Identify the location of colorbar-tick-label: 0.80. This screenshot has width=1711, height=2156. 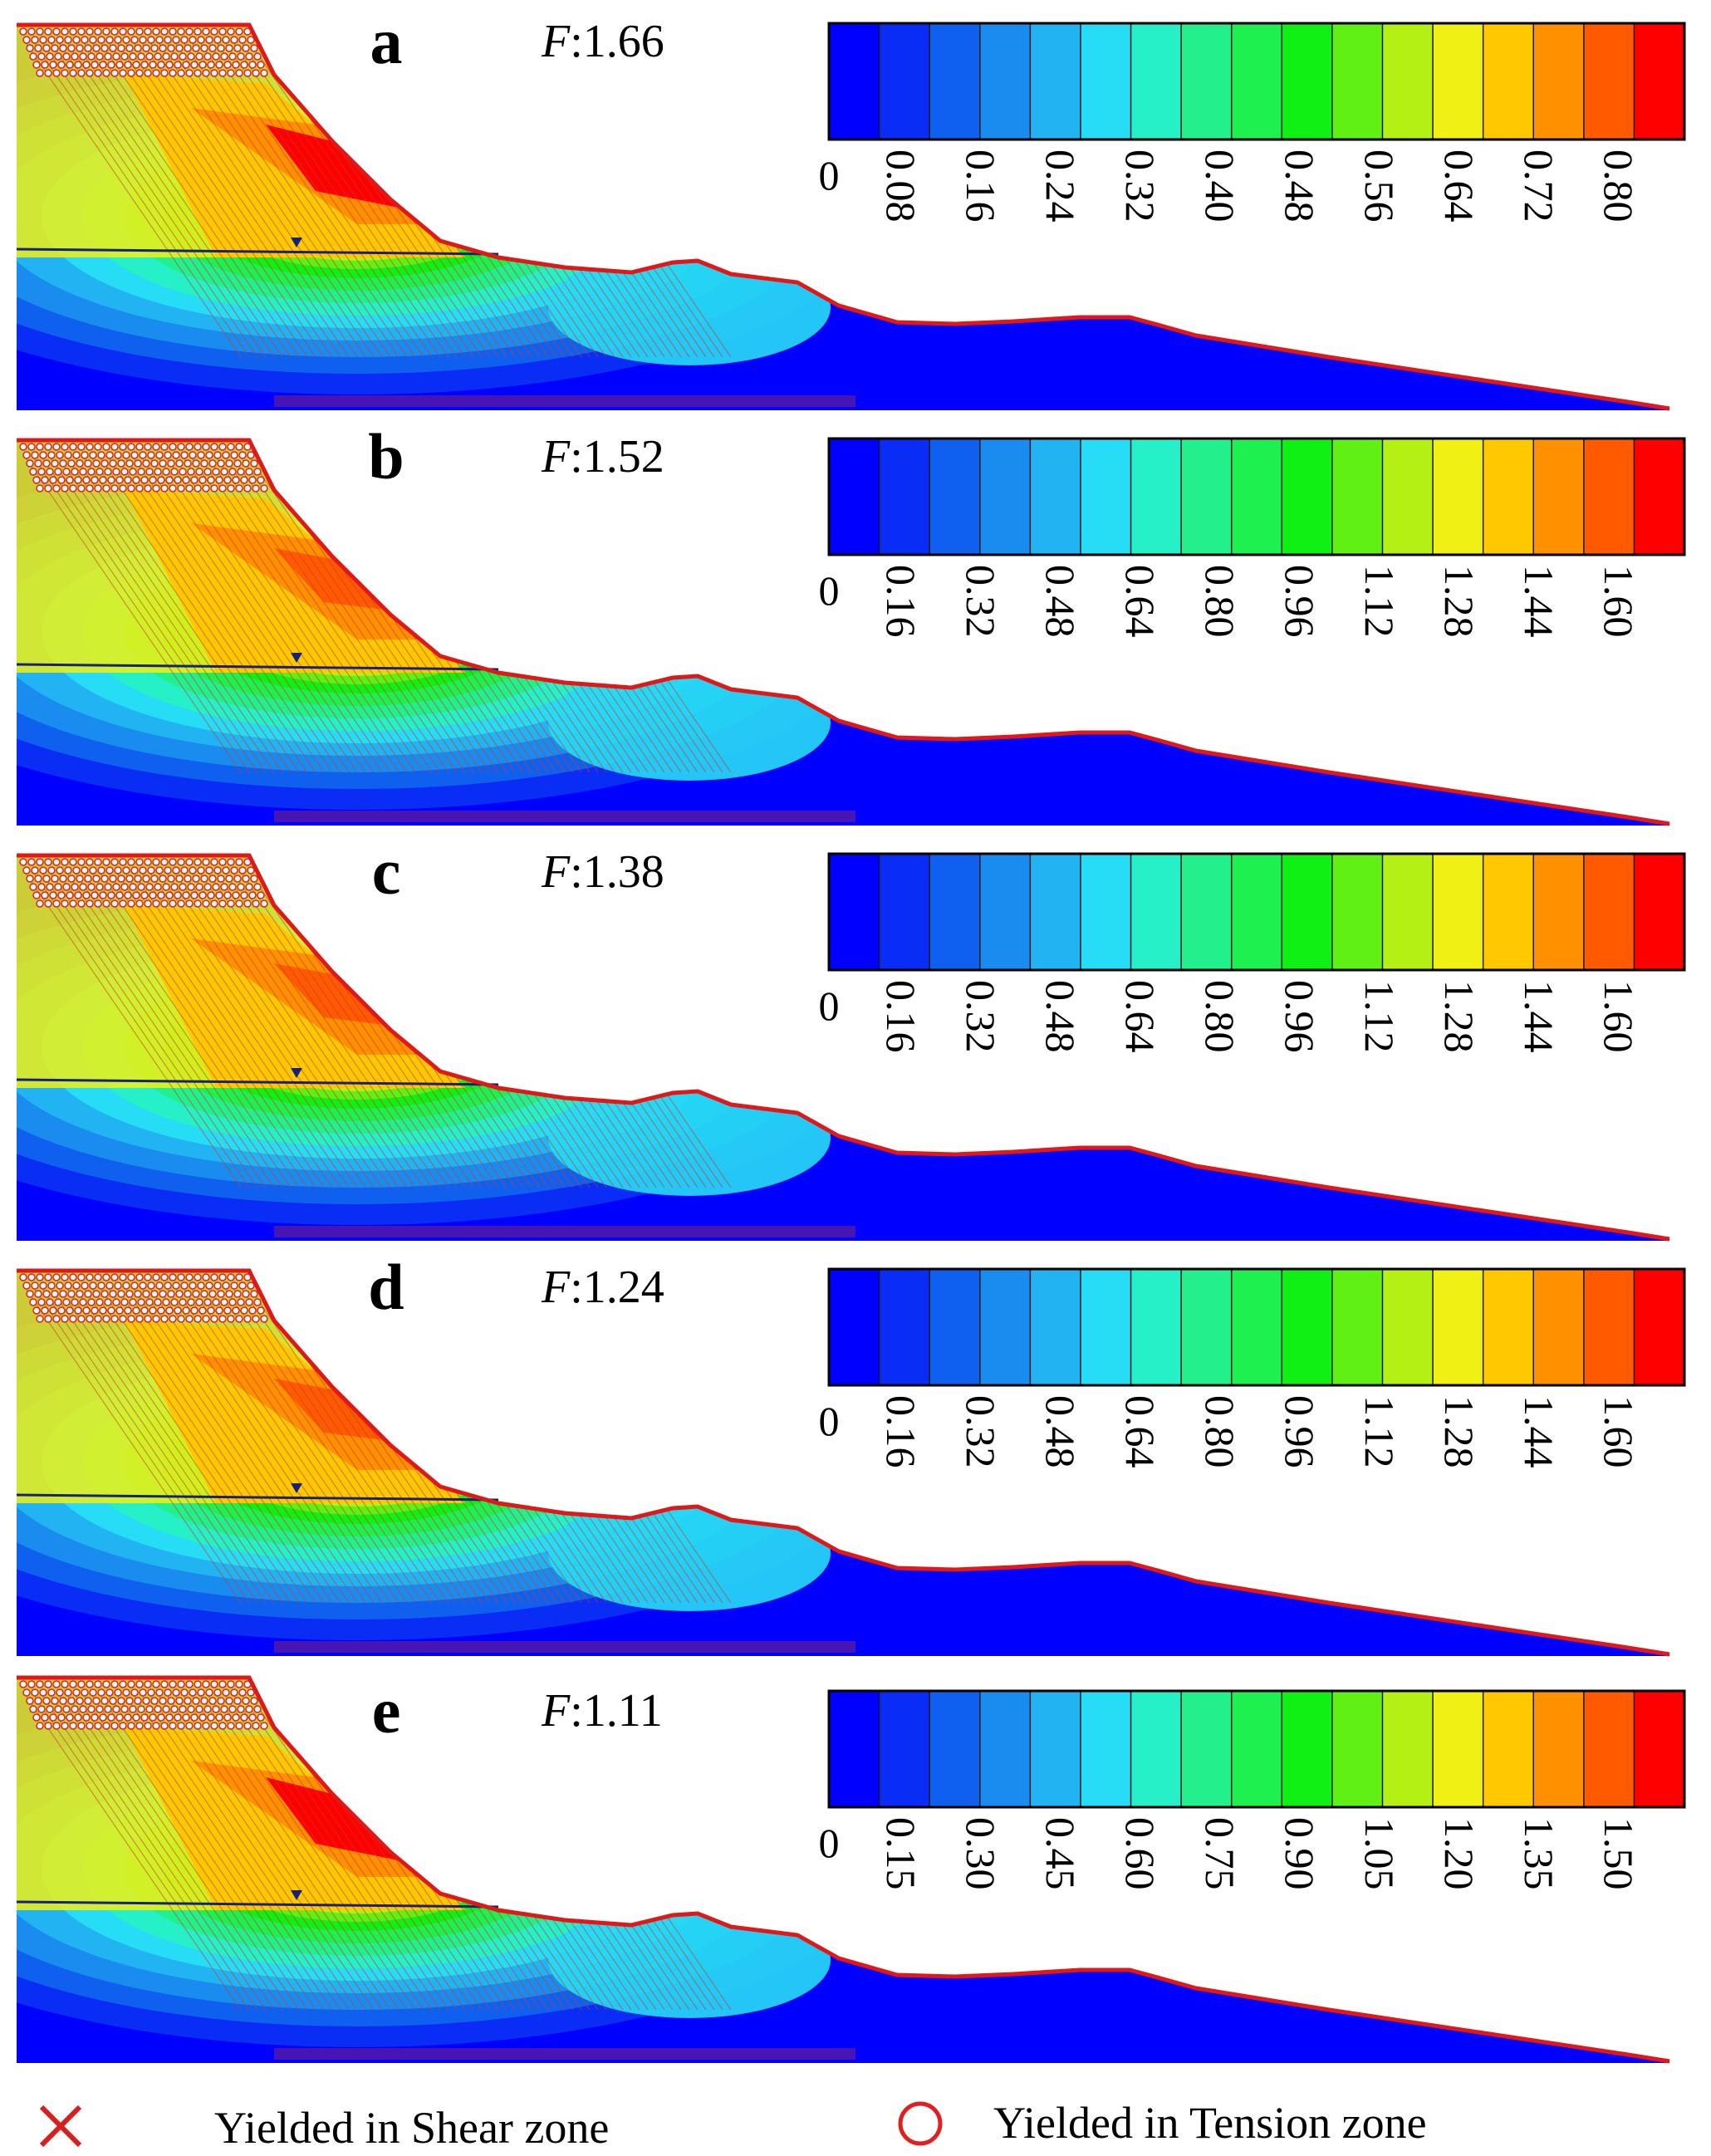
(1220, 1016).